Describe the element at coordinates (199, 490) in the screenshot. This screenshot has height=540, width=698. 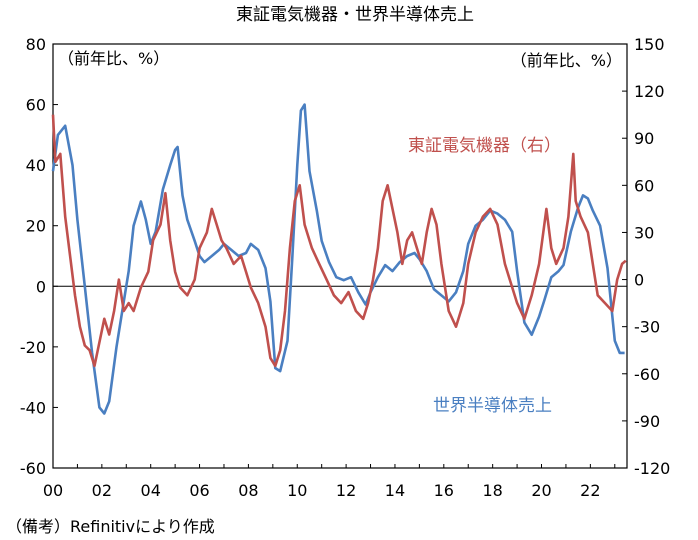
I see `x-tick-label: 06` at that location.